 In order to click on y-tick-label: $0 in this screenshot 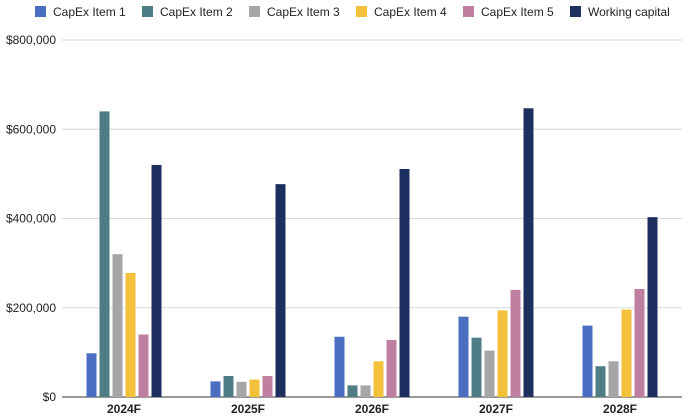, I will do `click(50, 397)`.